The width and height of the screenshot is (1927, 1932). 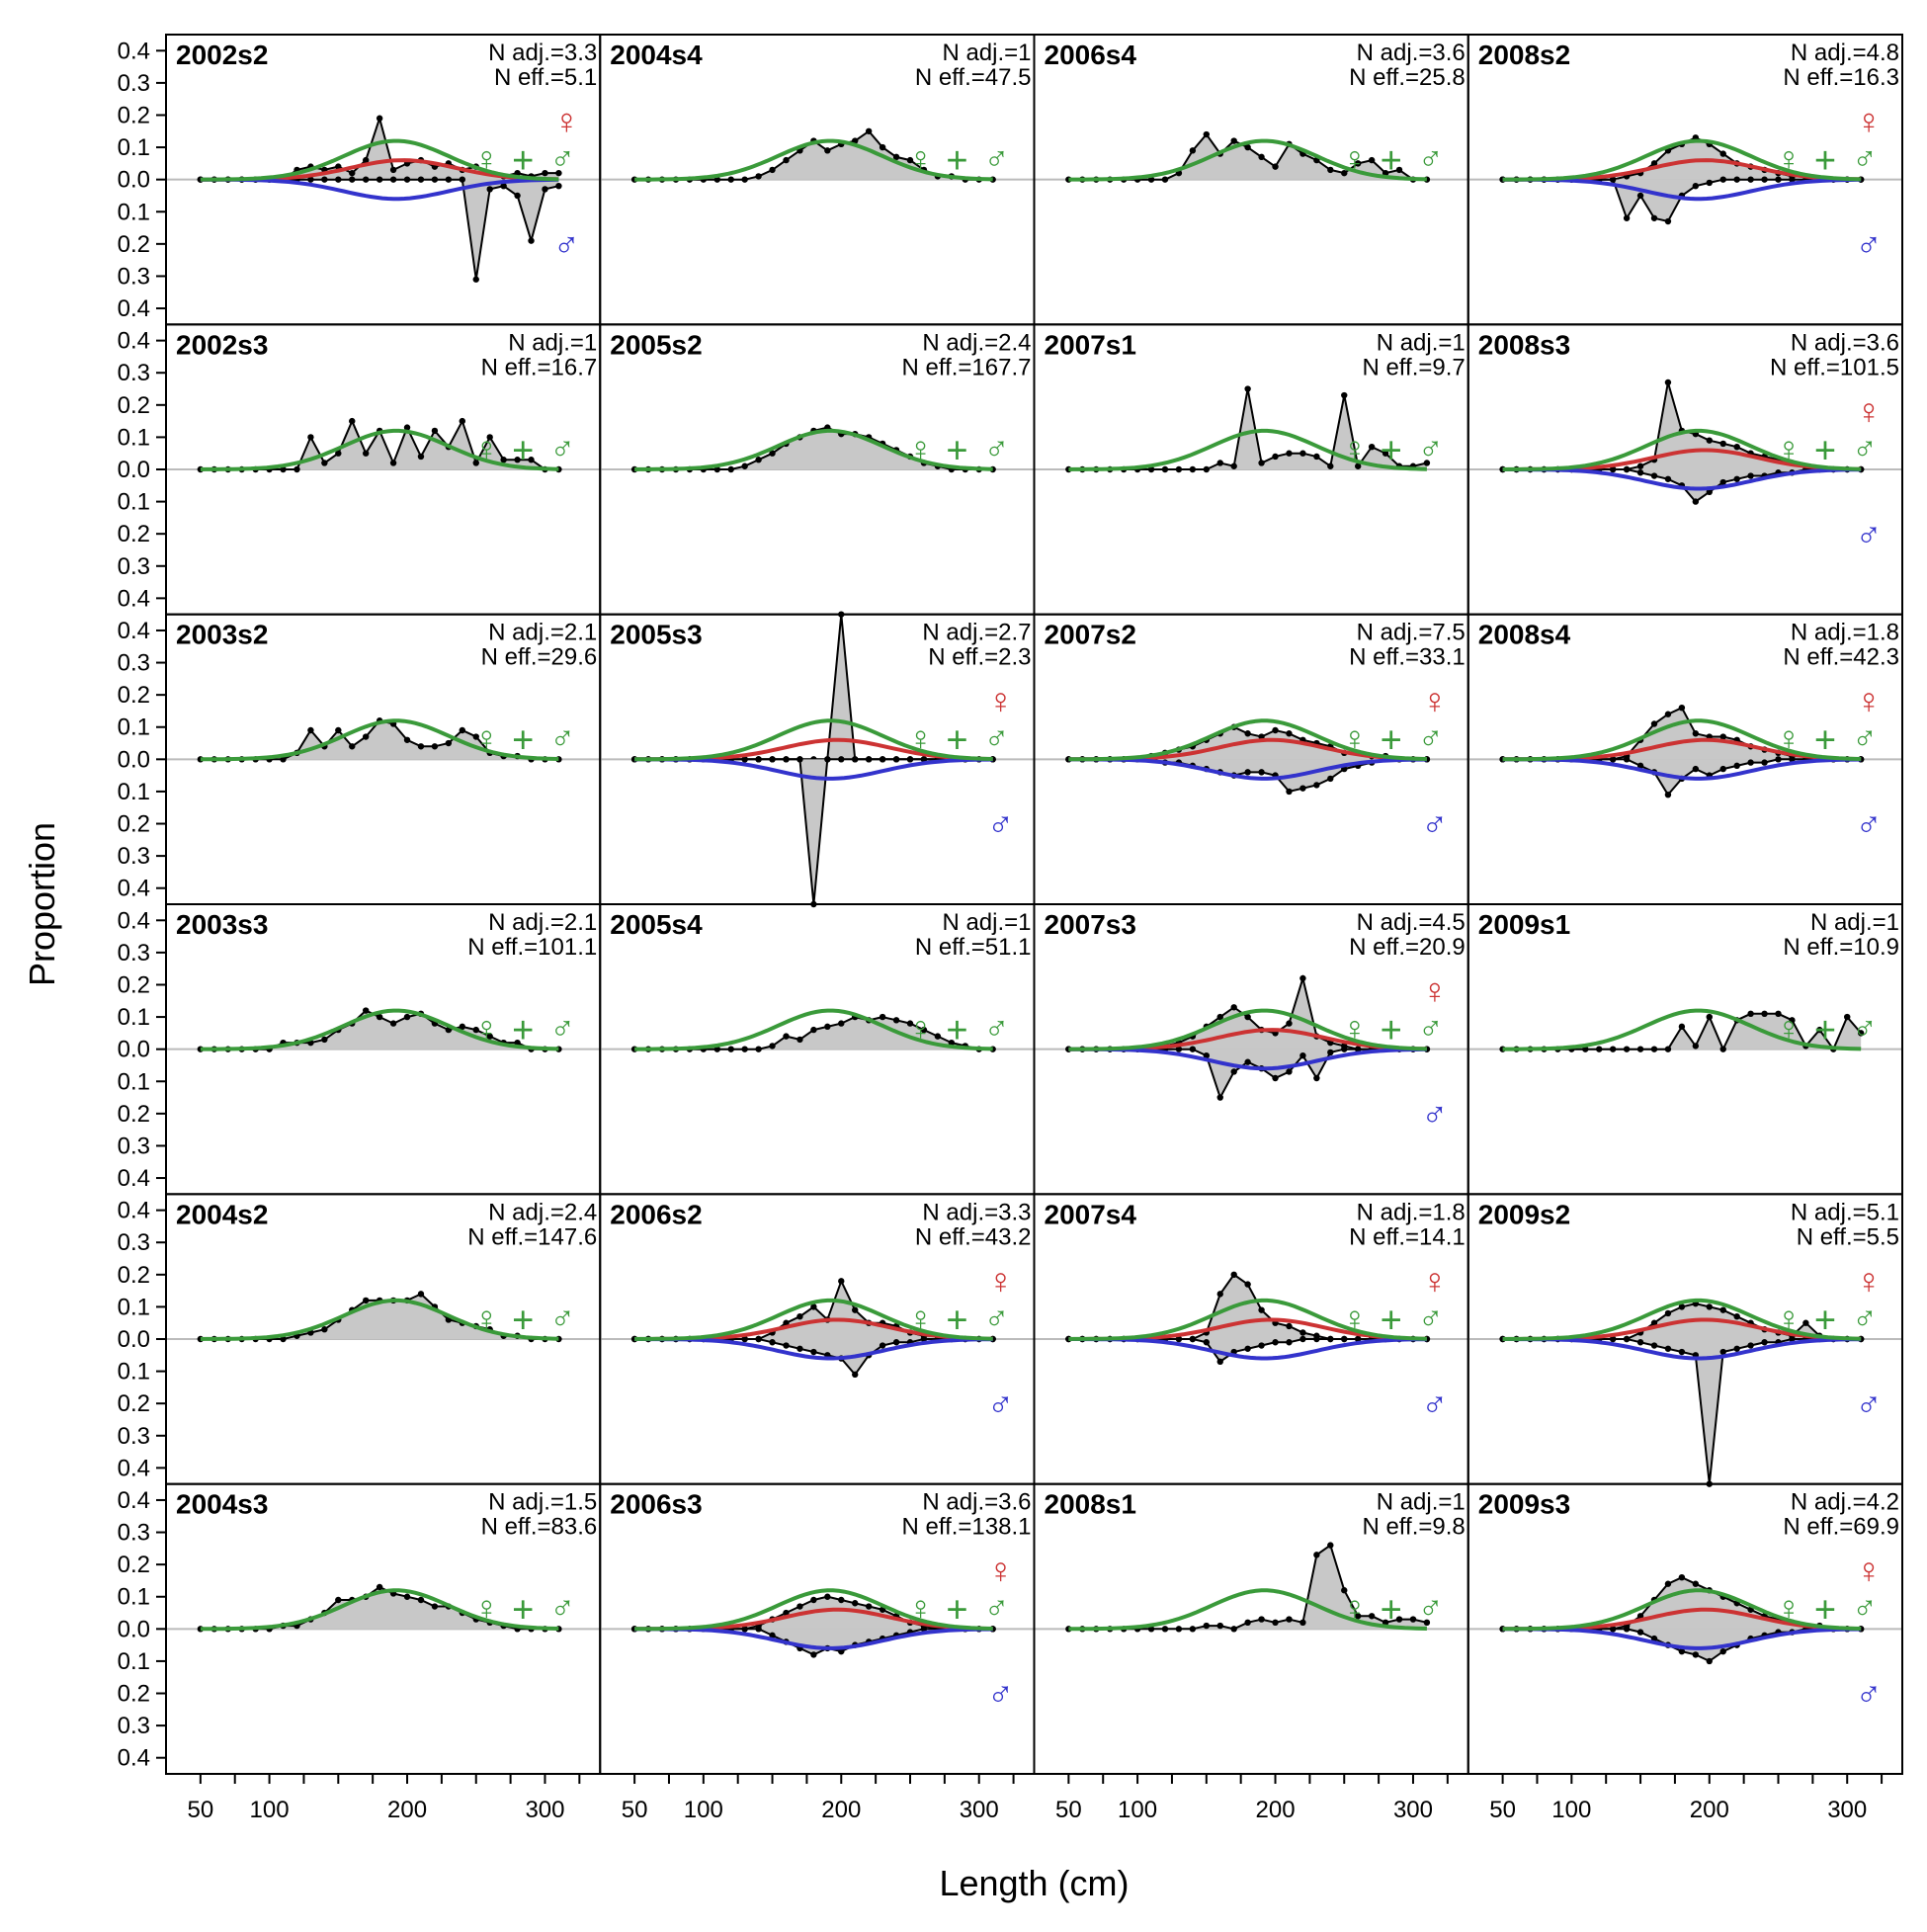 I want to click on panel-2006s4: ♀ + ♂ 2006s4 N adj.=3.6N eff.=25.8, so click(x=1251, y=180).